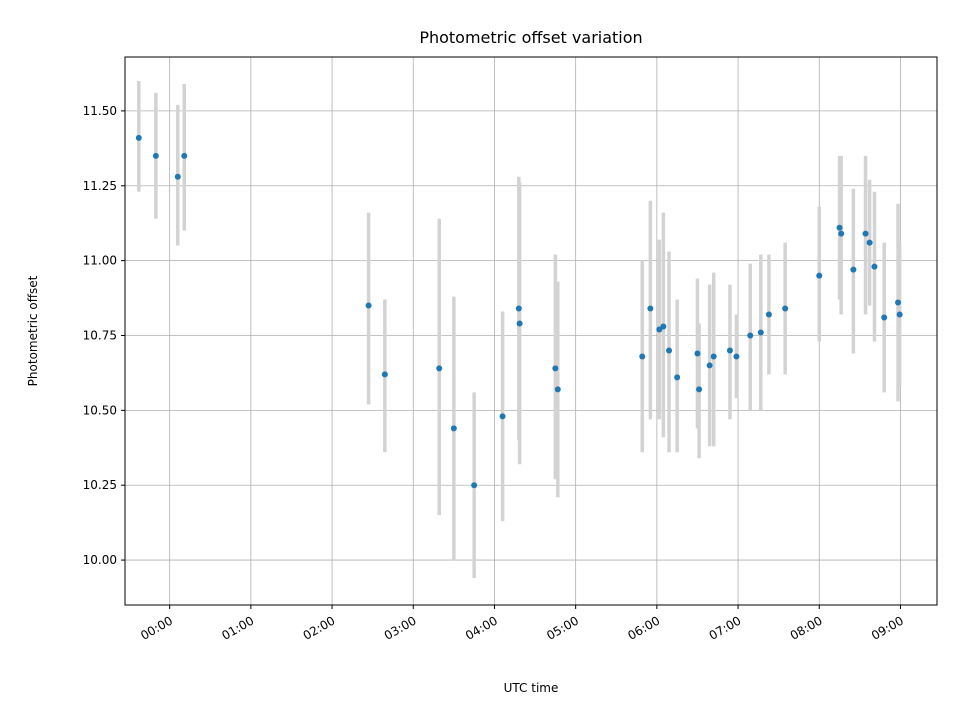 Image resolution: width=960 pixels, height=720 pixels. Describe the element at coordinates (100, 186) in the screenshot. I see `y-tick-label: 11.25` at that location.